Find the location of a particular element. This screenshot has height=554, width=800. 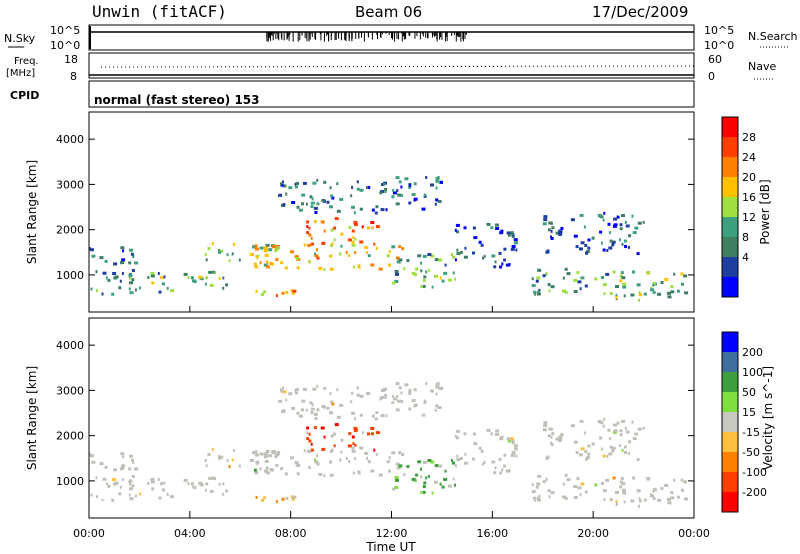

velocity-colorbar: 200 100 50 15 -15 -50 -100 -200 is located at coordinates (744, 422).